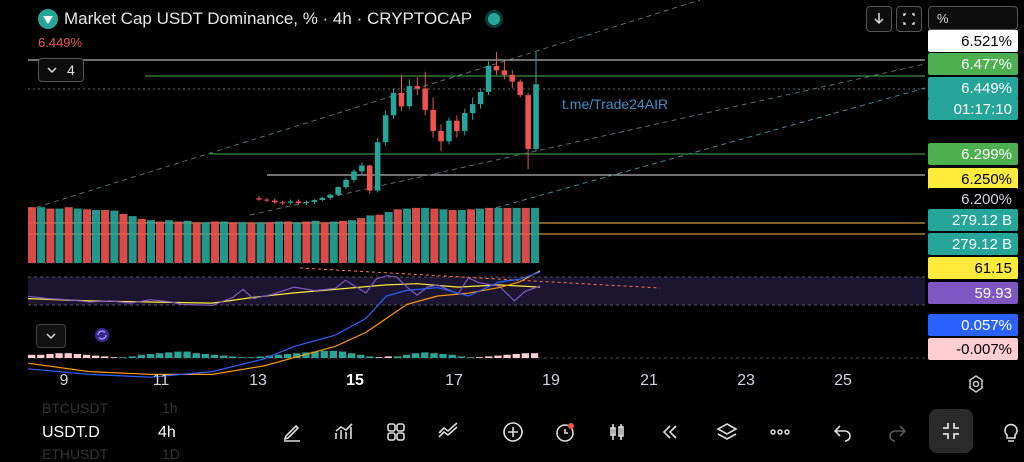 This screenshot has width=1024, height=462. I want to click on add-button, so click(513, 432).